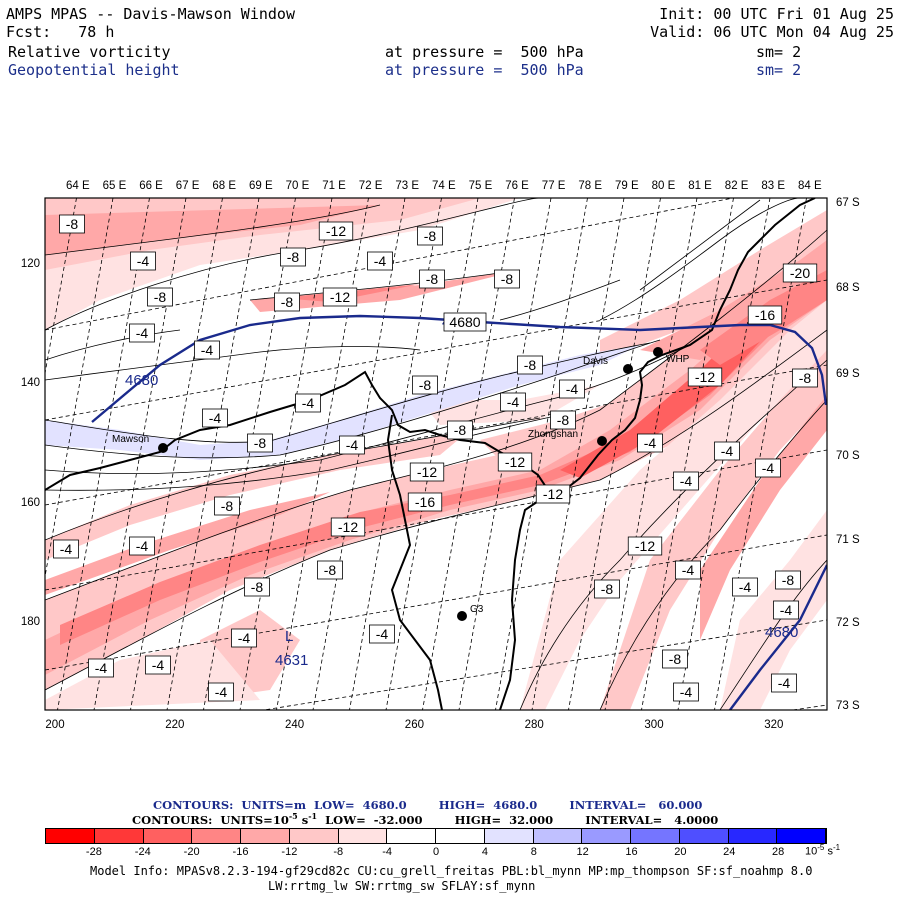  I want to click on vorticity-label-text: -20, so click(800, 273).